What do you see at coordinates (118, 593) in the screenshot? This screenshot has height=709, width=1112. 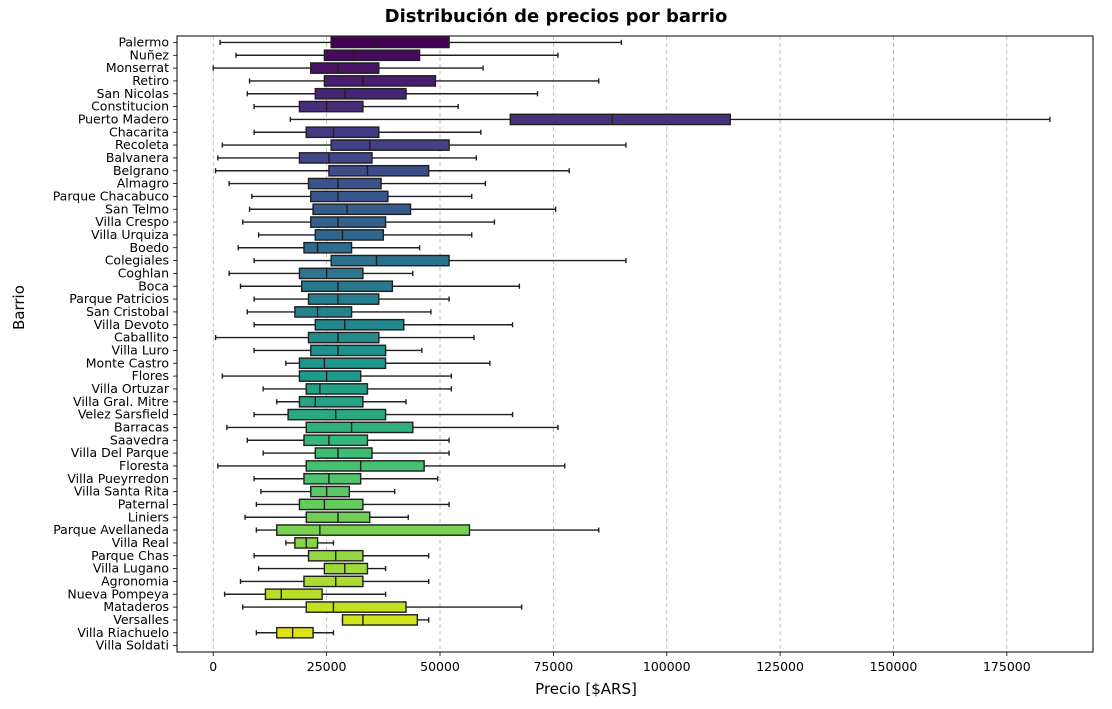 I see `y-tick-label-43: Nueva Pompeya` at bounding box center [118, 593].